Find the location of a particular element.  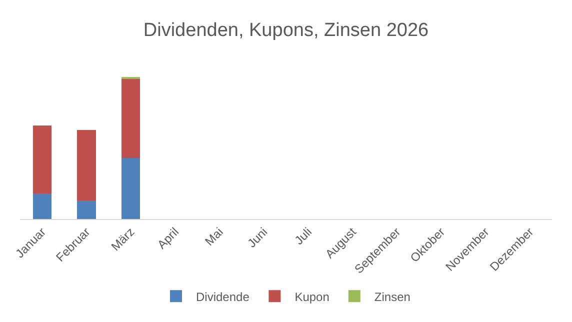

legend-label: Kupon is located at coordinates (312, 297).